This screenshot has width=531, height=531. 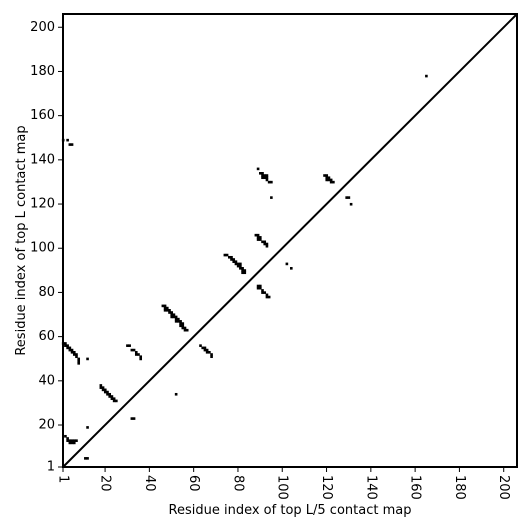 I want to click on x-tick-label: 120, so click(x=326, y=487).